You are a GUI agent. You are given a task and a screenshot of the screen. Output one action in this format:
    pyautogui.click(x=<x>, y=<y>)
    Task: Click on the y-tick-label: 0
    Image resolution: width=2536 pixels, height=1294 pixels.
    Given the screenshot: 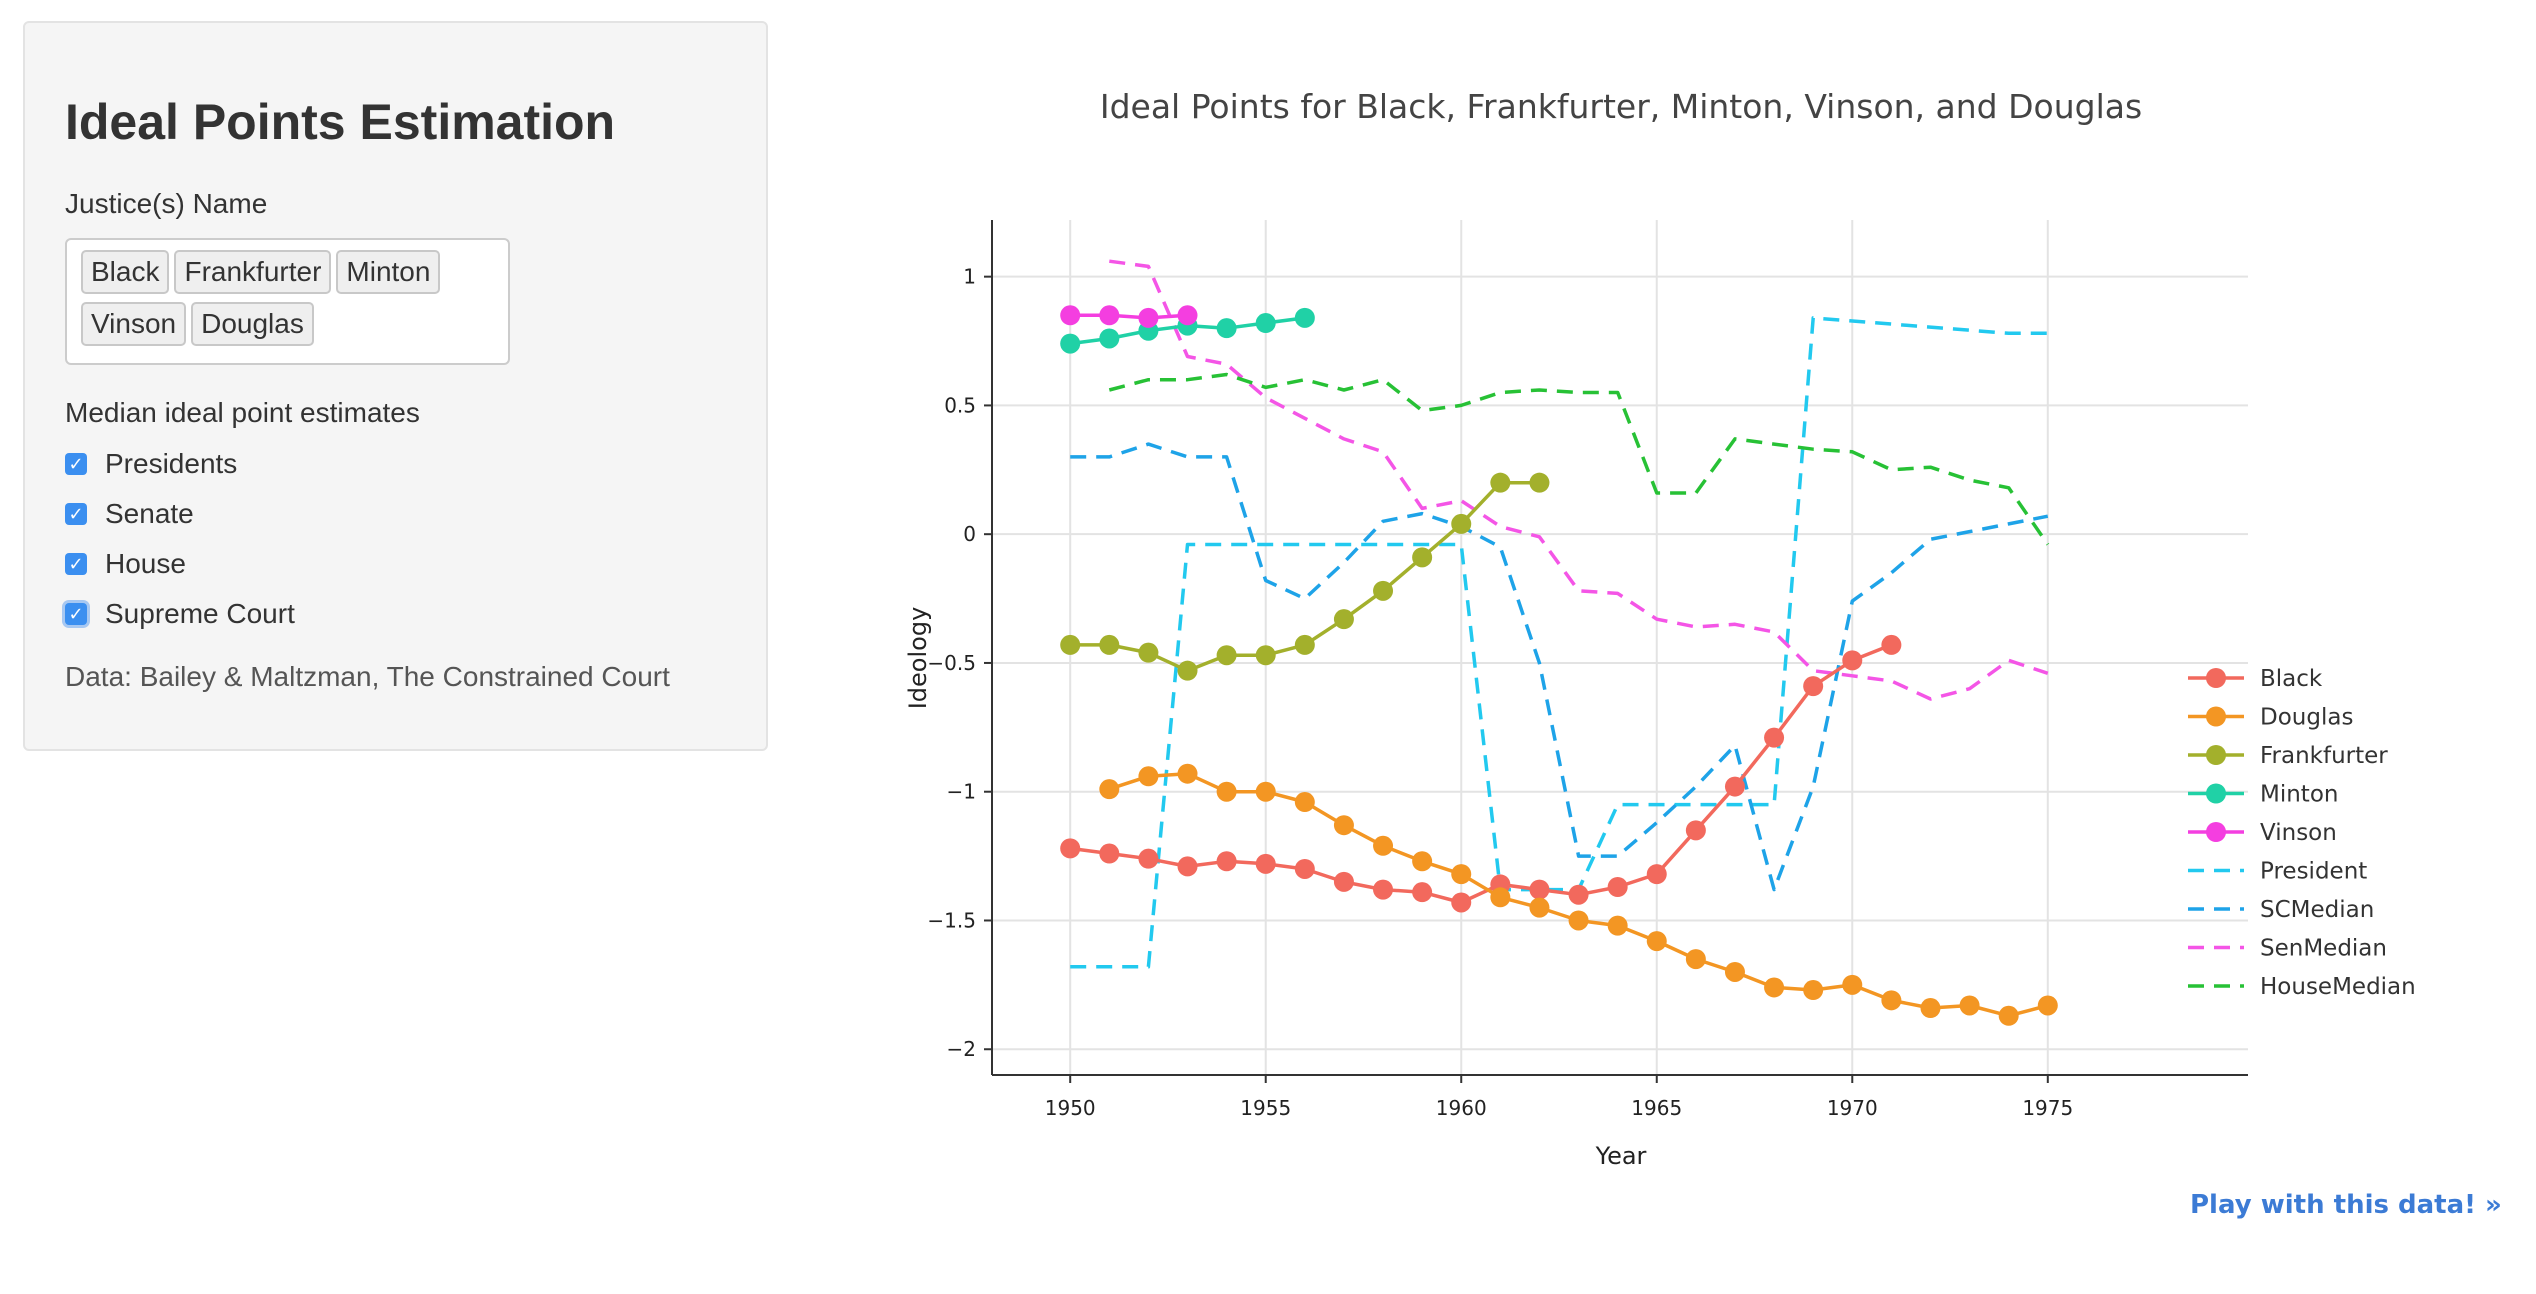 What is the action you would take?
    pyautogui.click(x=969, y=534)
    